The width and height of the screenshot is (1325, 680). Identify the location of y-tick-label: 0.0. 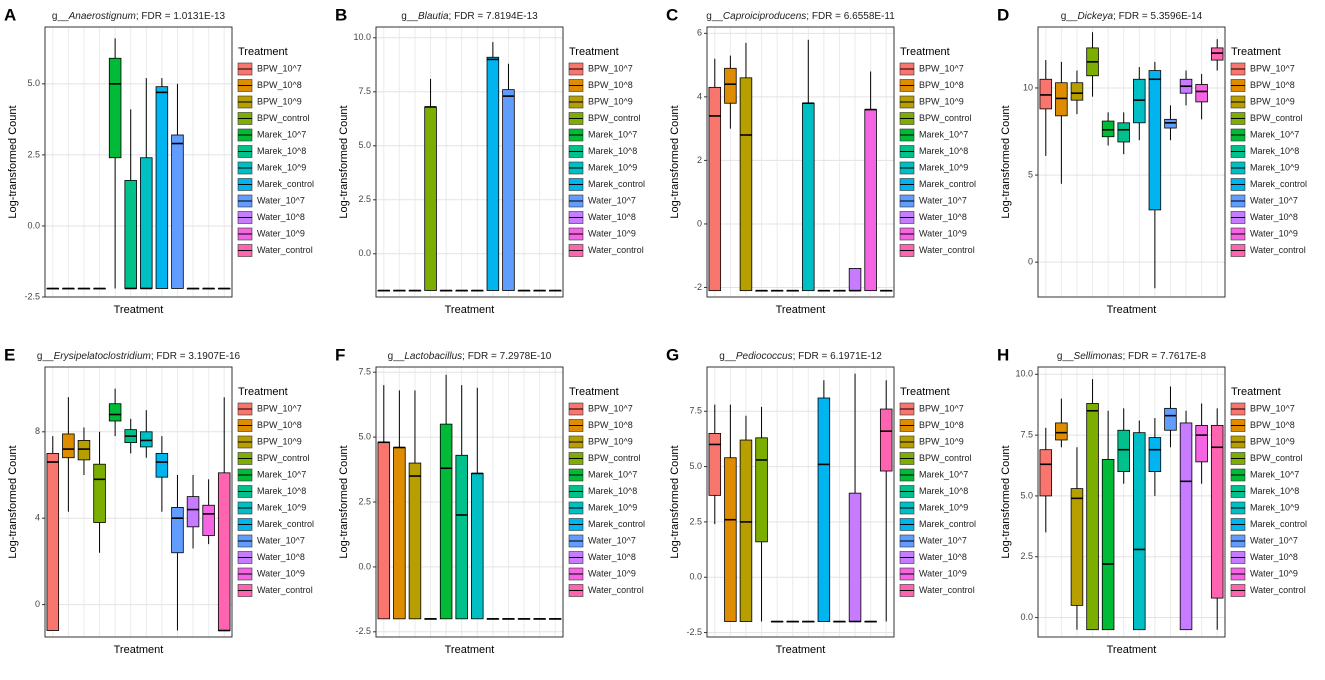
(1026, 617).